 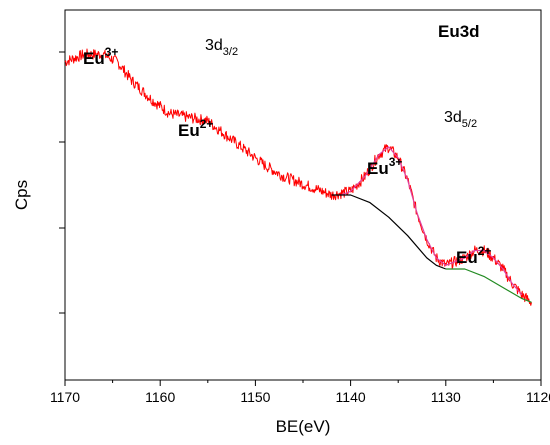 I want to click on annotation-3d52: 3d5/2, so click(x=460, y=119).